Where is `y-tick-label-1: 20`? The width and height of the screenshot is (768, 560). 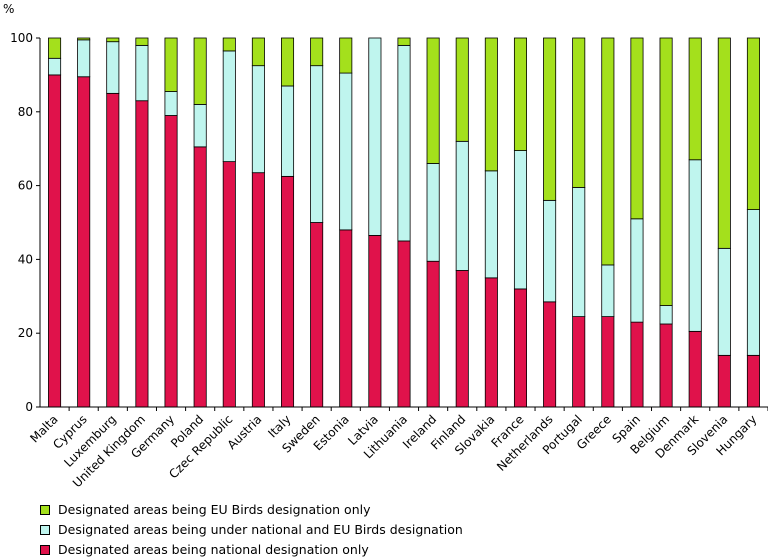
y-tick-label-1: 20 is located at coordinates (25, 333).